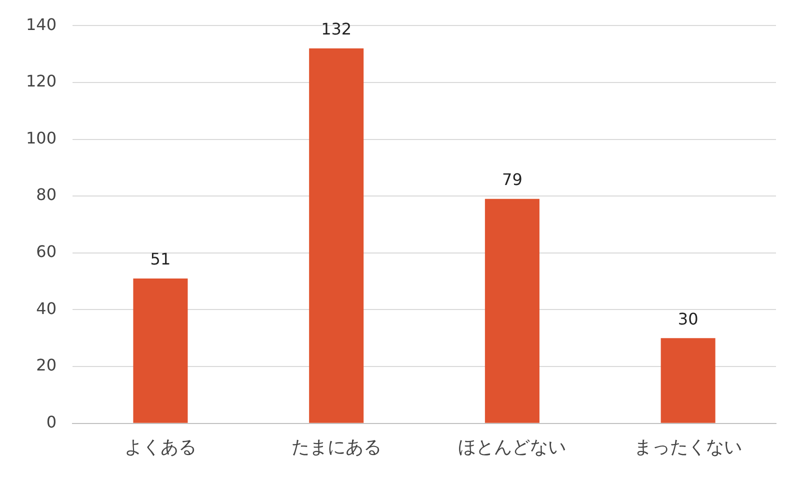 The image size is (800, 481). What do you see at coordinates (688, 447) in the screenshot?
I see `x-tick-label: まったくない` at bounding box center [688, 447].